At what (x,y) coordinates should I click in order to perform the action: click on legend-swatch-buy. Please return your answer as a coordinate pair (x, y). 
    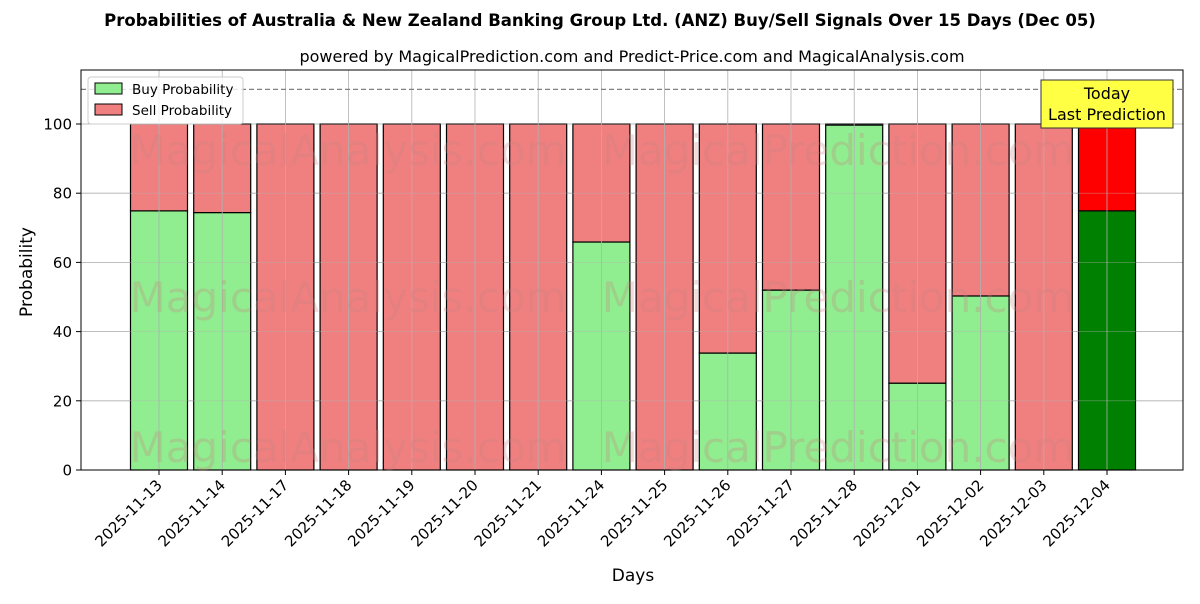
    Looking at the image, I should click on (108, 88).